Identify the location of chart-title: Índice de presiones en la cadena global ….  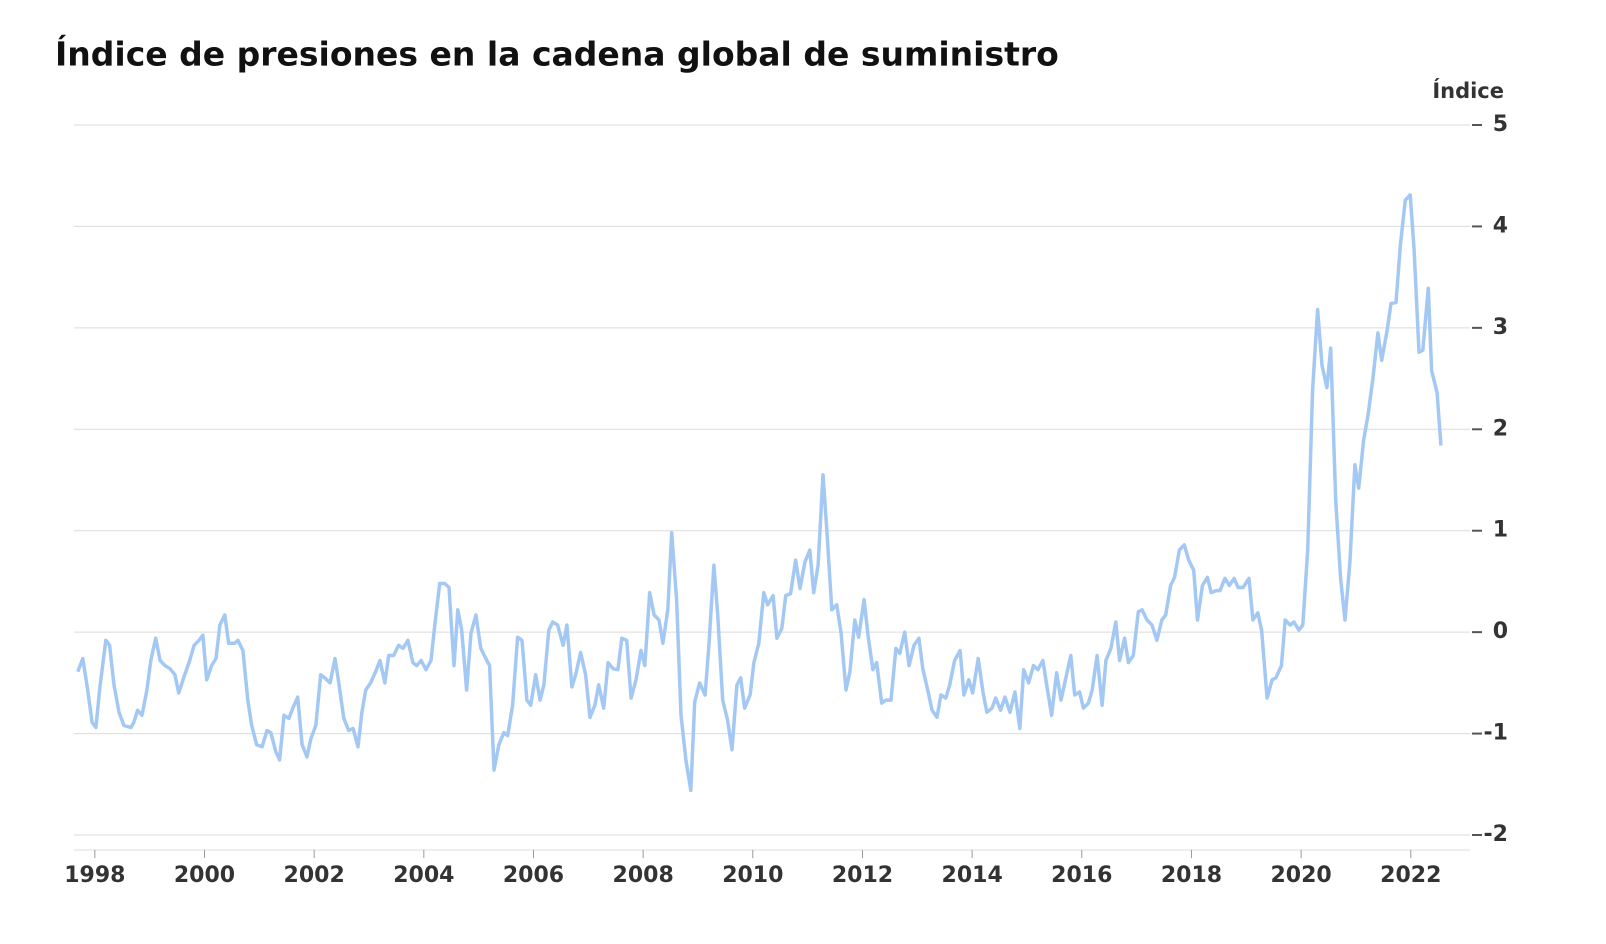
(557, 54).